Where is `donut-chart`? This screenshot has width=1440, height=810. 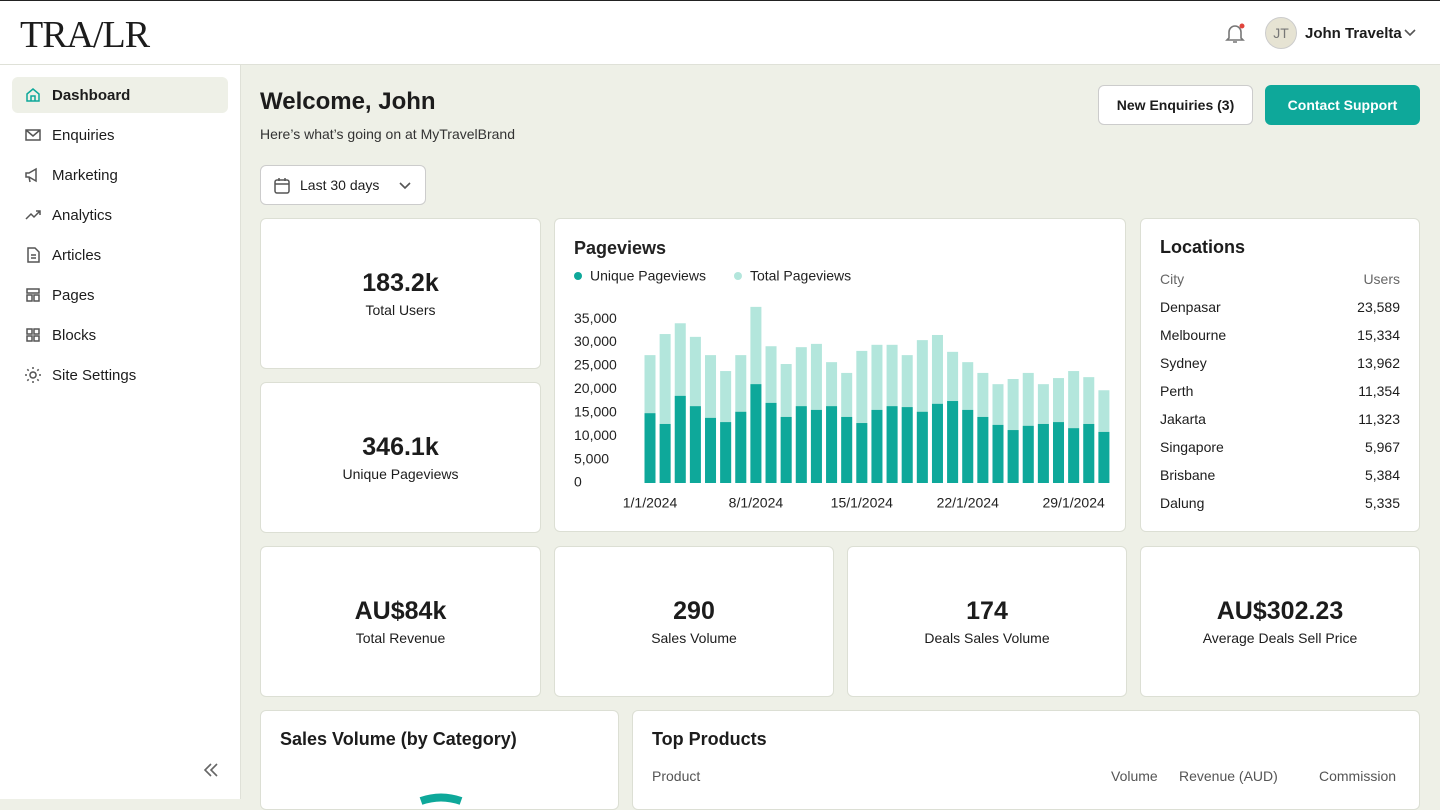 donut-chart is located at coordinates (441, 799).